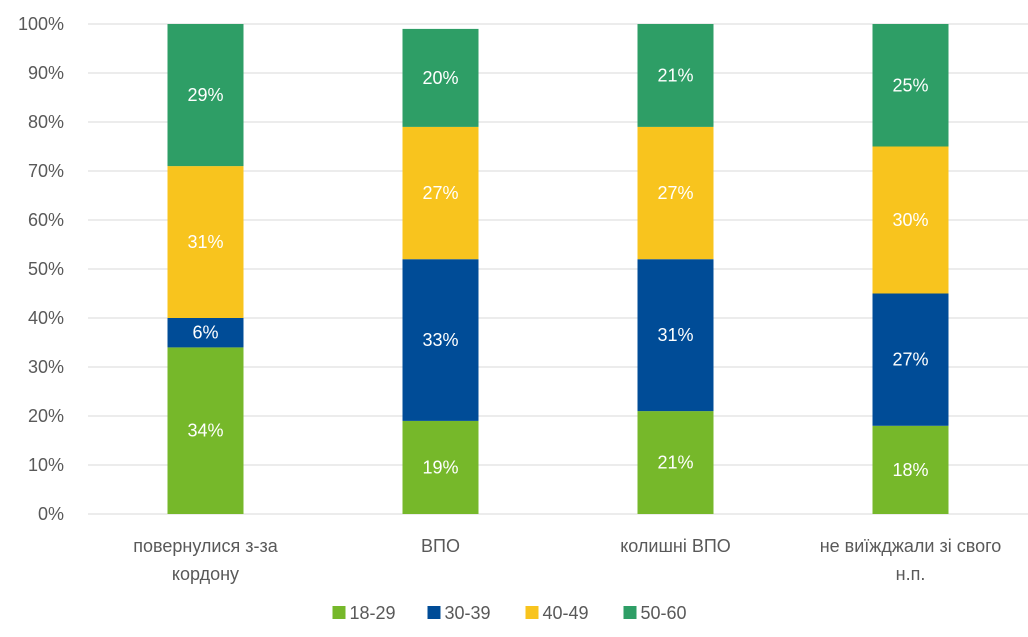  I want to click on y-tick-label: 100%, so click(41, 24).